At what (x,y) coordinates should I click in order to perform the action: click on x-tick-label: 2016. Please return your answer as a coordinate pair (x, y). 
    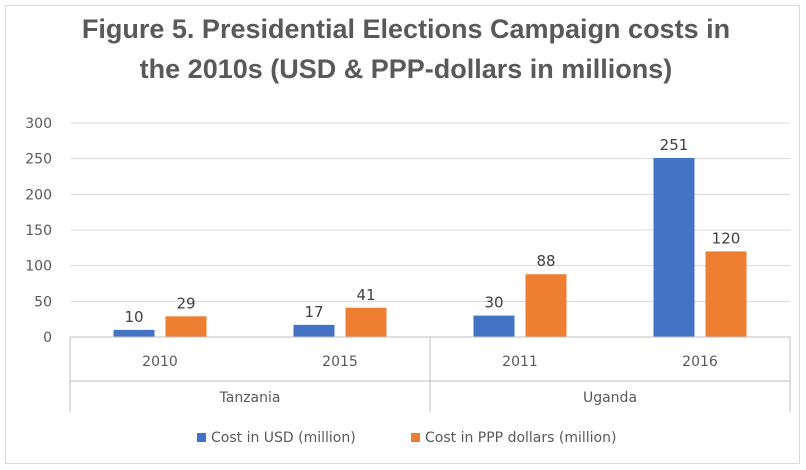
    Looking at the image, I should click on (700, 362).